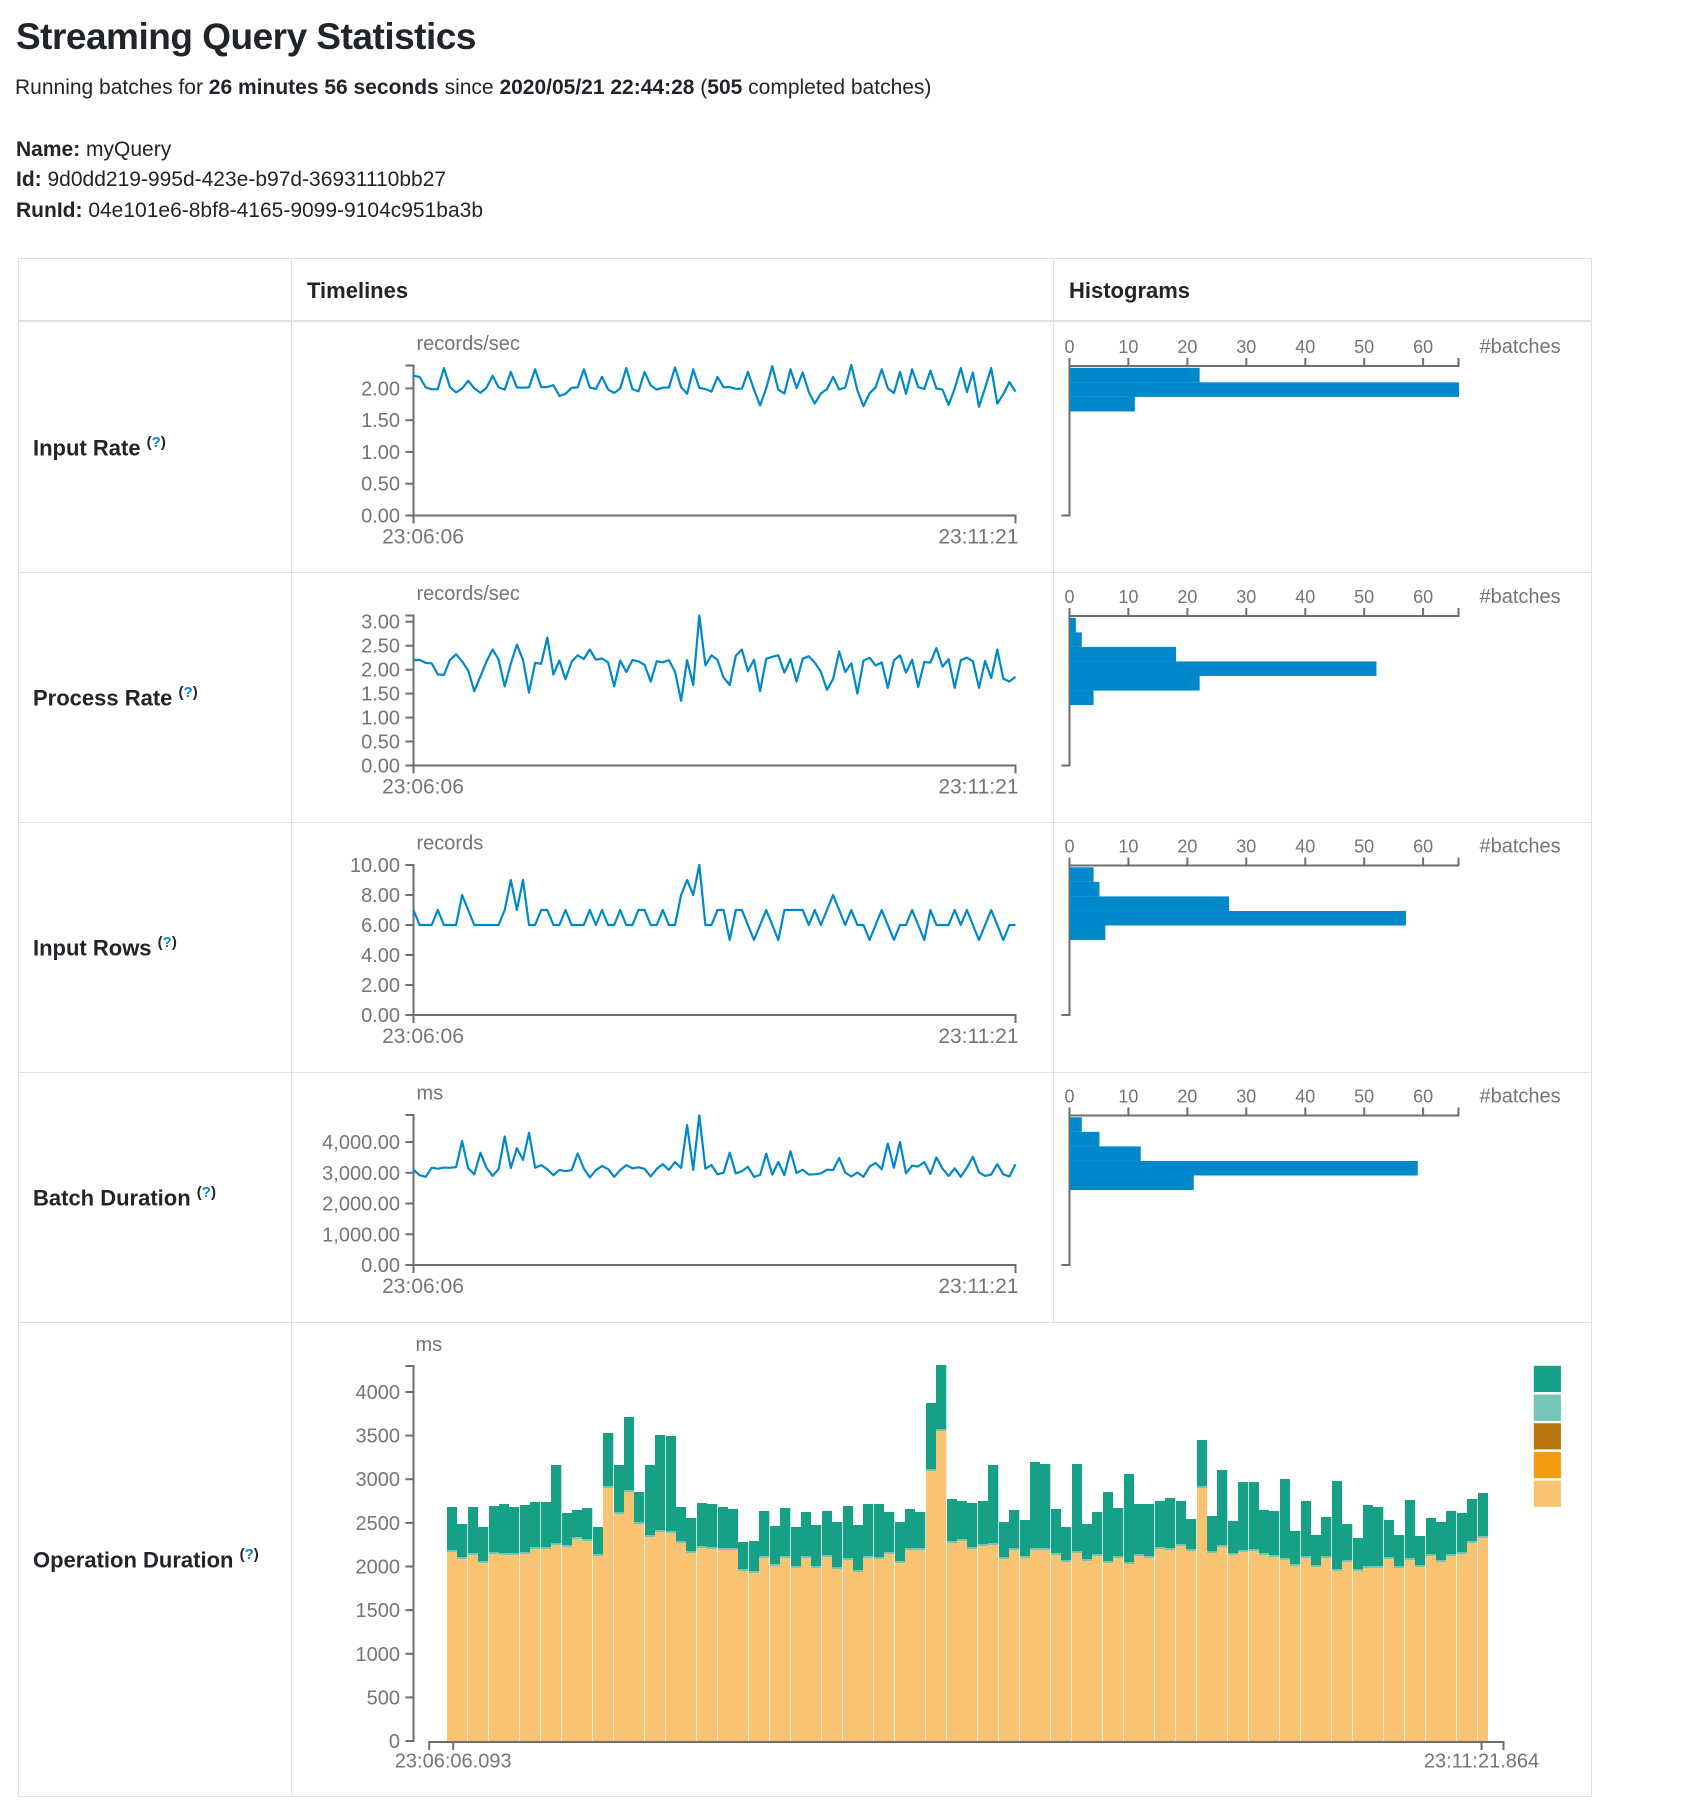 The width and height of the screenshot is (1693, 1820). Describe the element at coordinates (378, 1437) in the screenshot. I see `svg-text: 3500` at that location.